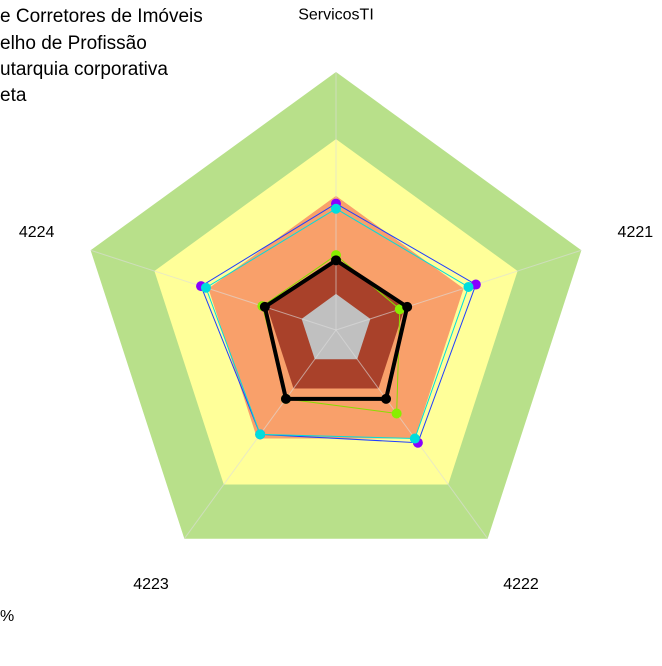 The height and width of the screenshot is (666, 662). Describe the element at coordinates (521, 584) in the screenshot. I see `axis-label: 4222` at that location.